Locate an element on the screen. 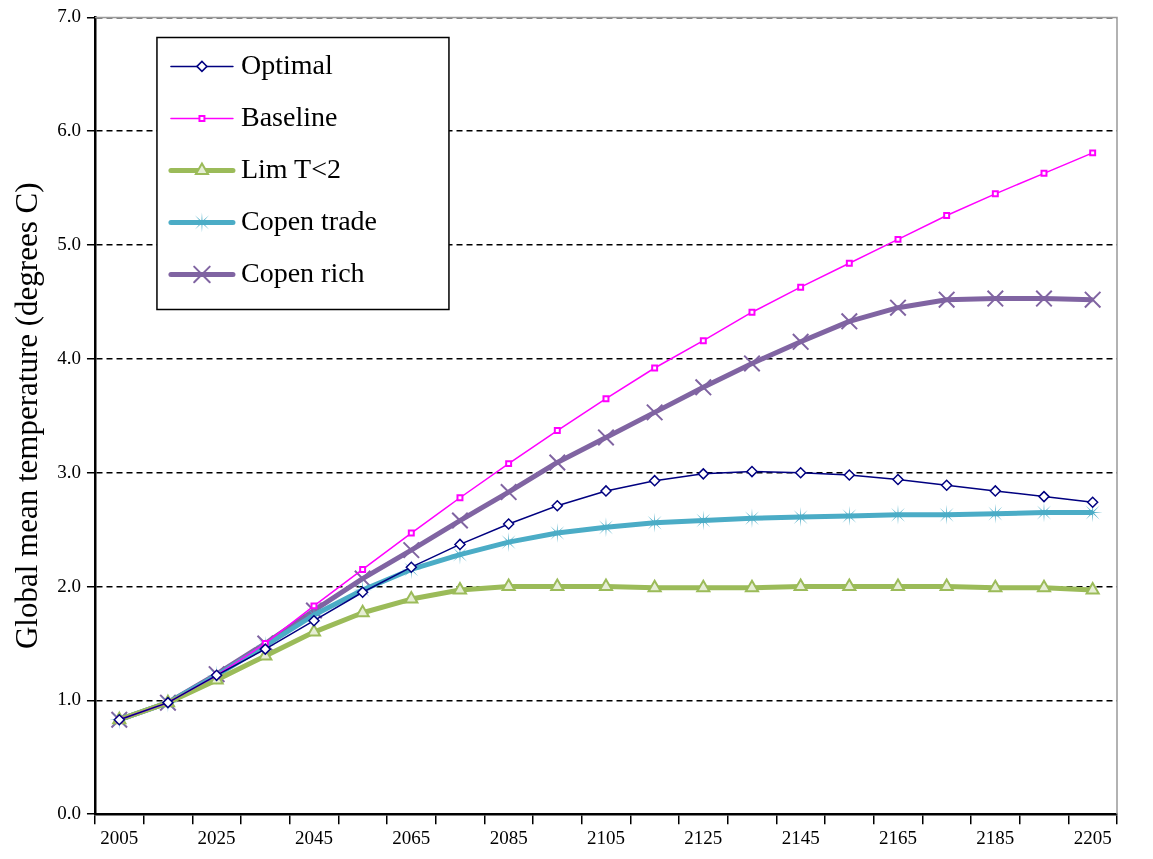 The height and width of the screenshot is (859, 1153). x-tick-label: 2065 is located at coordinates (411, 837).